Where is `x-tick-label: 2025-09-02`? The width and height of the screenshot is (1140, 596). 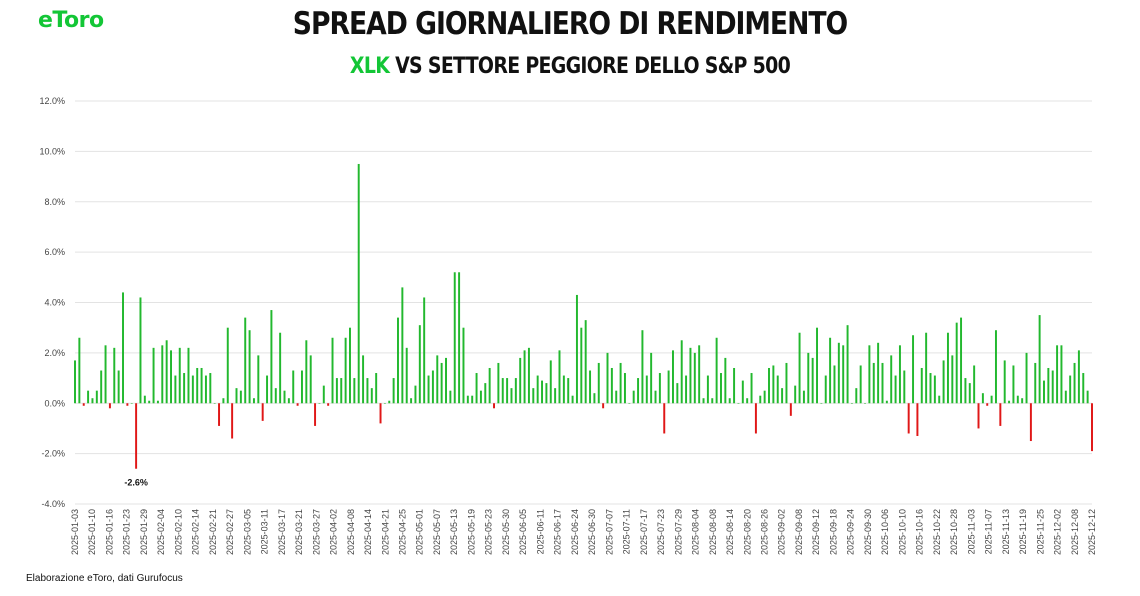 x-tick-label: 2025-09-02 is located at coordinates (782, 532).